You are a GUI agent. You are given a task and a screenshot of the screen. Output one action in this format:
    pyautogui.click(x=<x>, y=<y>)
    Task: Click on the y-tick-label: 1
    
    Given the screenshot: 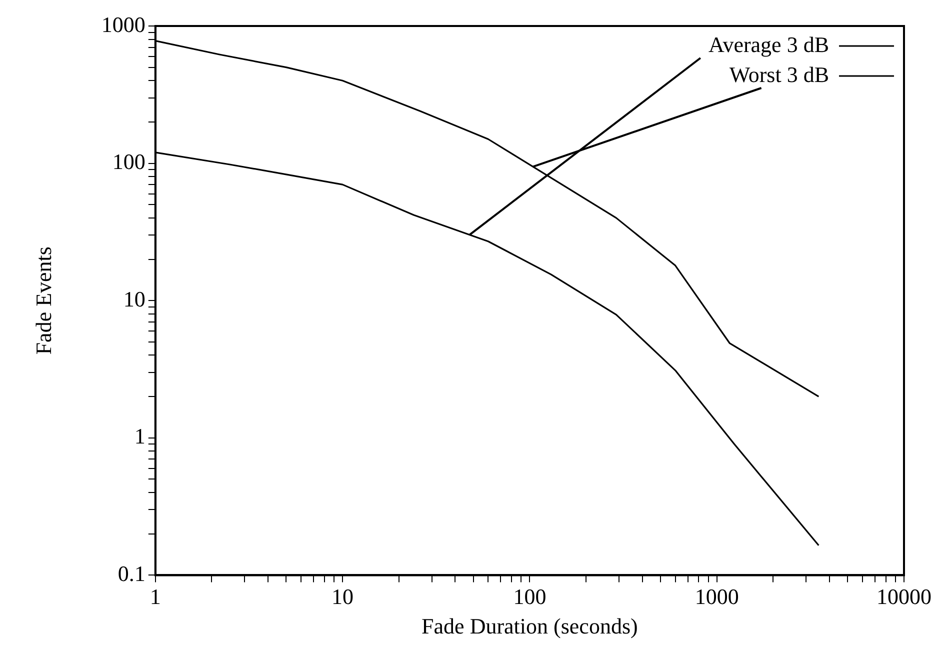 What is the action you would take?
    pyautogui.click(x=140, y=436)
    